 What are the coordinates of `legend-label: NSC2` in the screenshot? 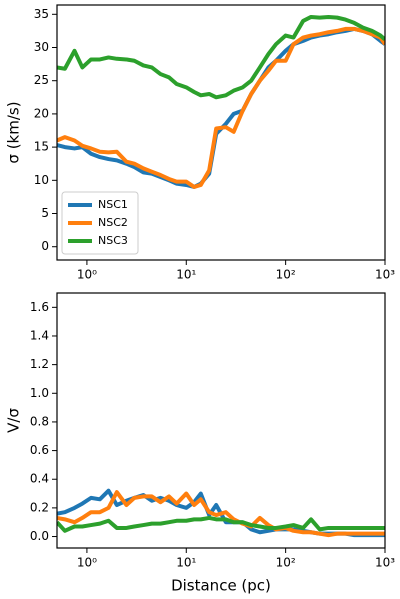 It's located at (113, 222).